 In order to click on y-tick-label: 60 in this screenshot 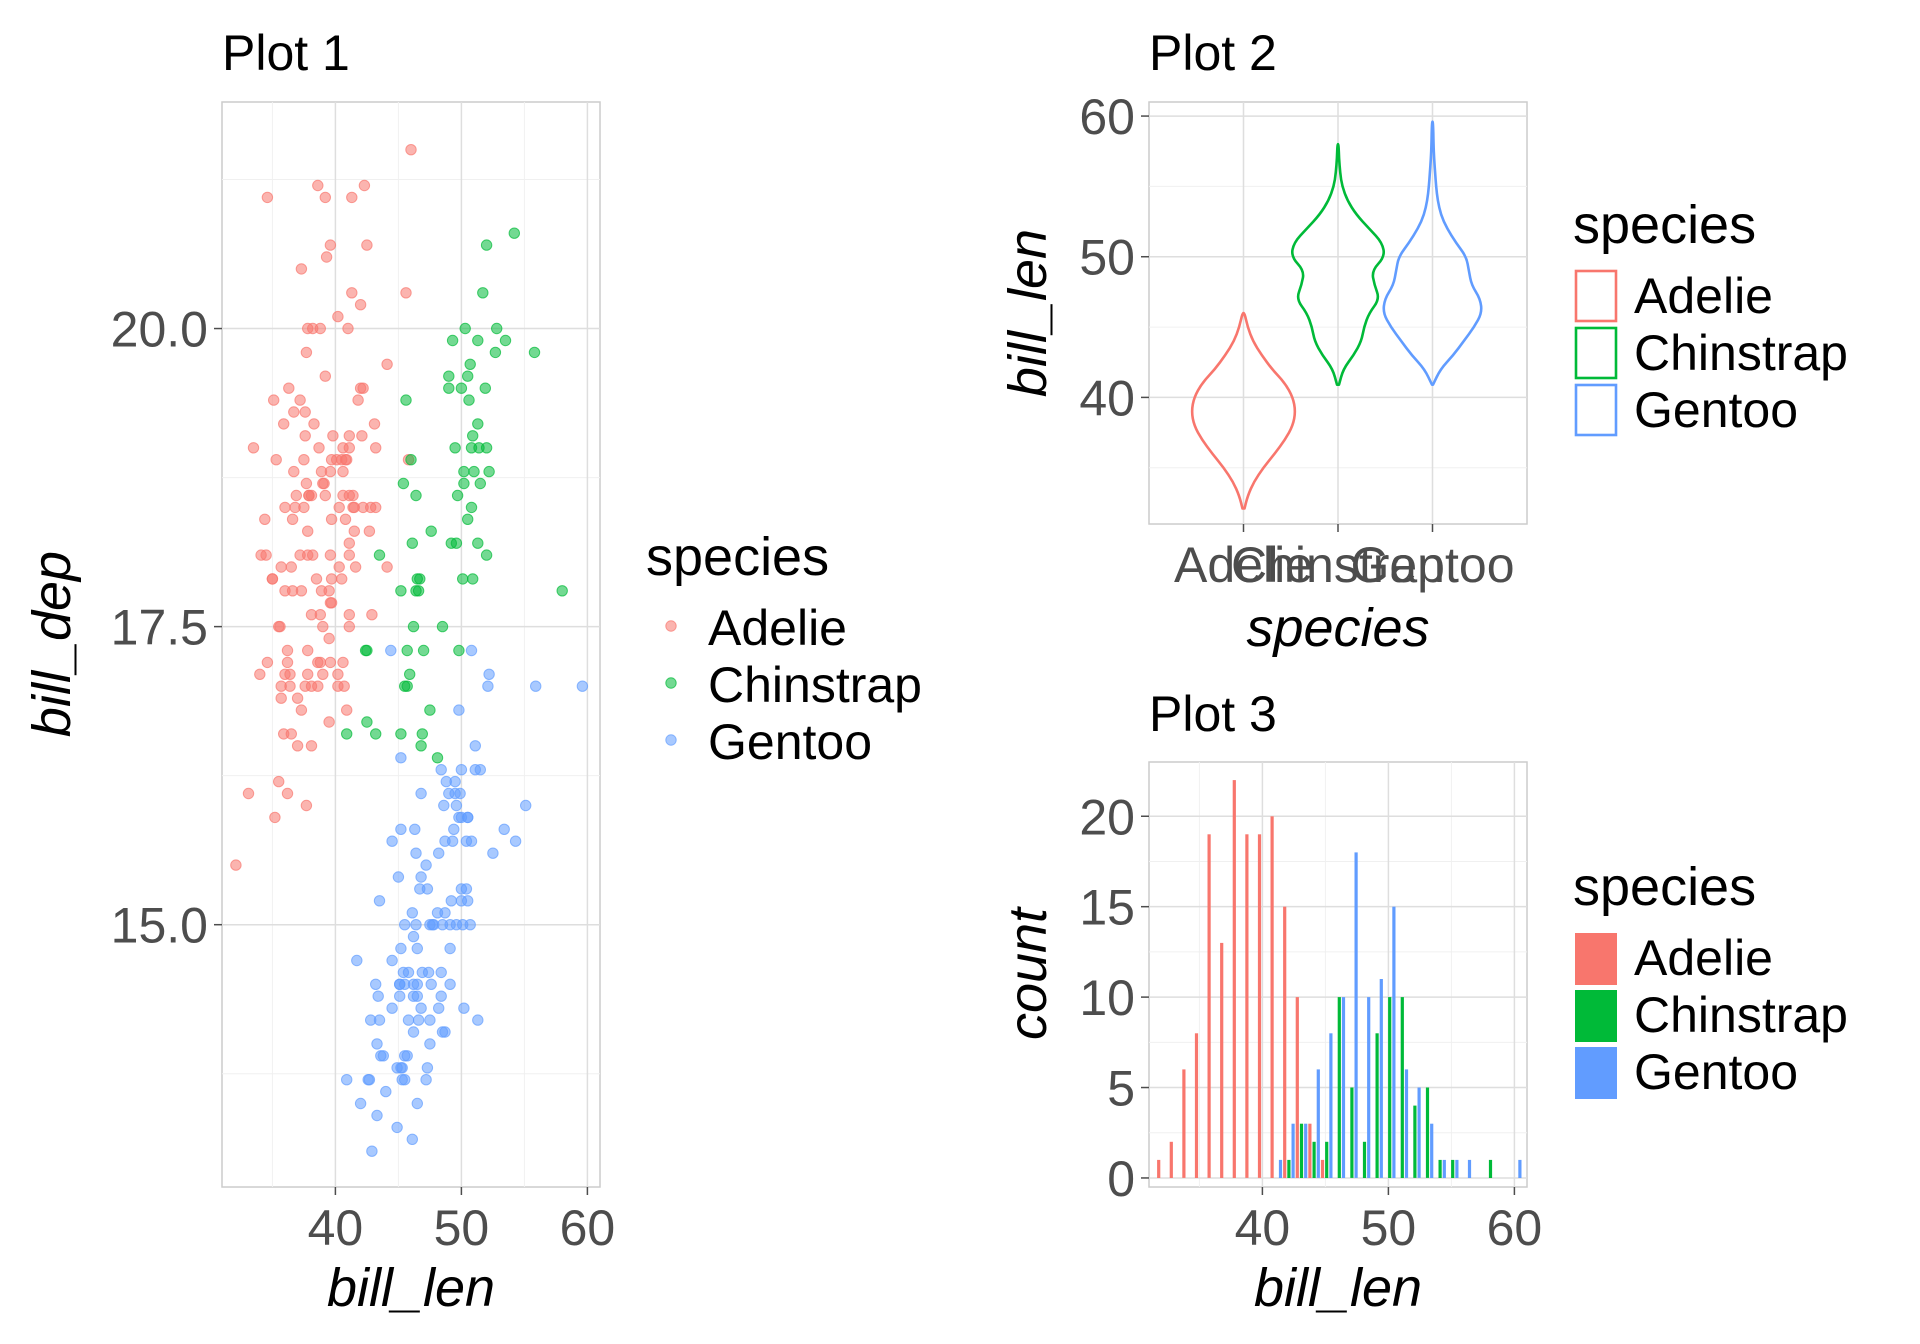, I will do `click(1107, 117)`.